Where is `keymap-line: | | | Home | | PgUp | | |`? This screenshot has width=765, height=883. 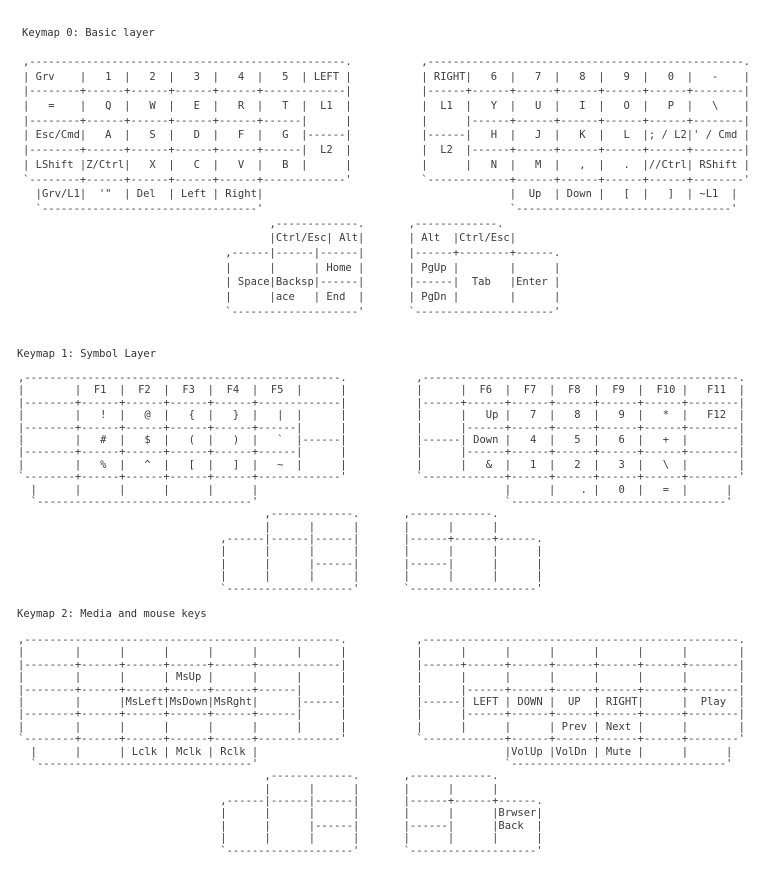 keymap-line: | | | Home | | PgUp | | | is located at coordinates (292, 267).